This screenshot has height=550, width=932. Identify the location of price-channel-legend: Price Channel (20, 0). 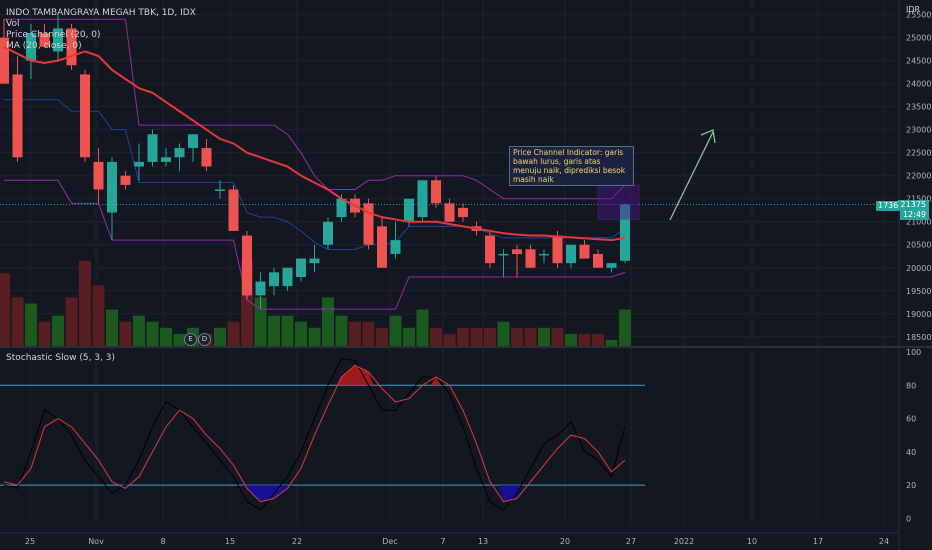
(53, 35).